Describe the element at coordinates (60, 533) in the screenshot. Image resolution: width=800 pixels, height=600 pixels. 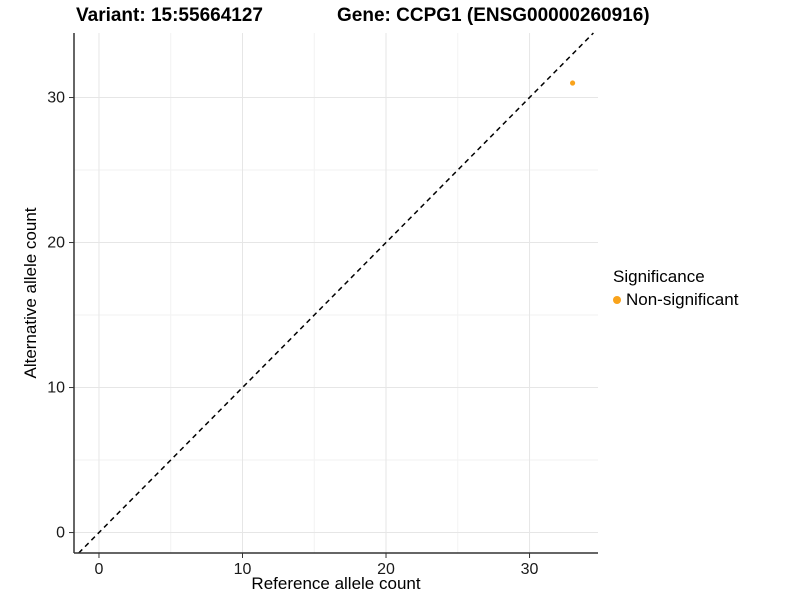
I see `y-tick-label: 0` at that location.